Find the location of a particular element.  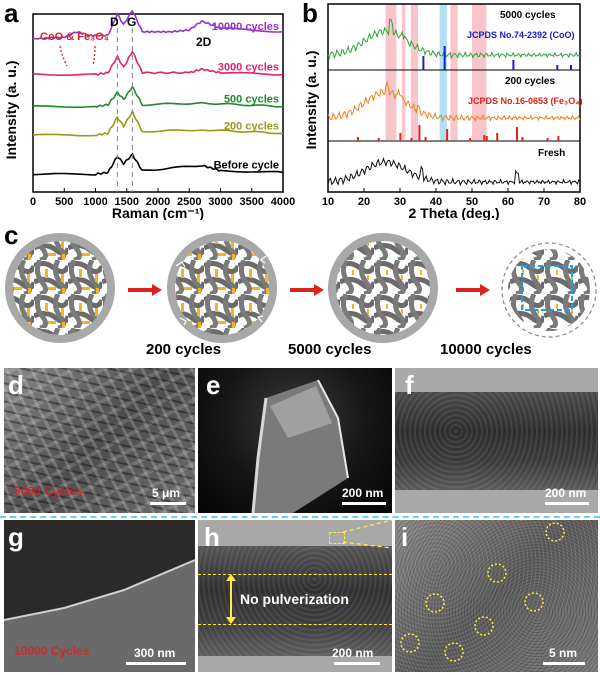

scale-label-e: 200 nm is located at coordinates (363, 493).